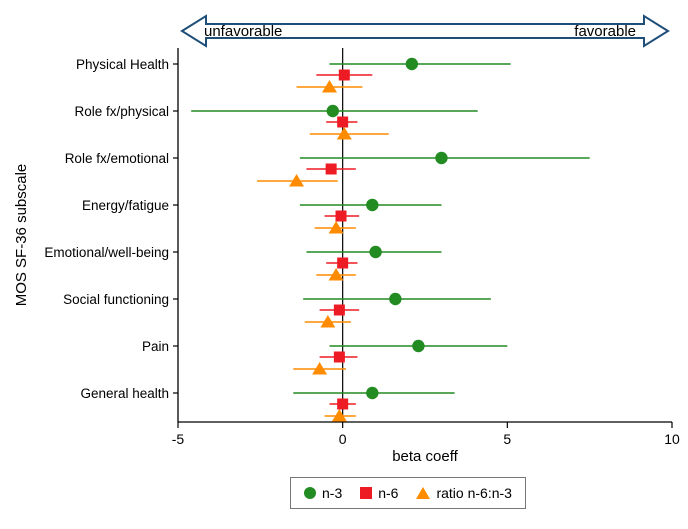 The image size is (688, 529). Describe the element at coordinates (21, 235) in the screenshot. I see `y-axis-title: MOS SF-36 subscale` at that location.